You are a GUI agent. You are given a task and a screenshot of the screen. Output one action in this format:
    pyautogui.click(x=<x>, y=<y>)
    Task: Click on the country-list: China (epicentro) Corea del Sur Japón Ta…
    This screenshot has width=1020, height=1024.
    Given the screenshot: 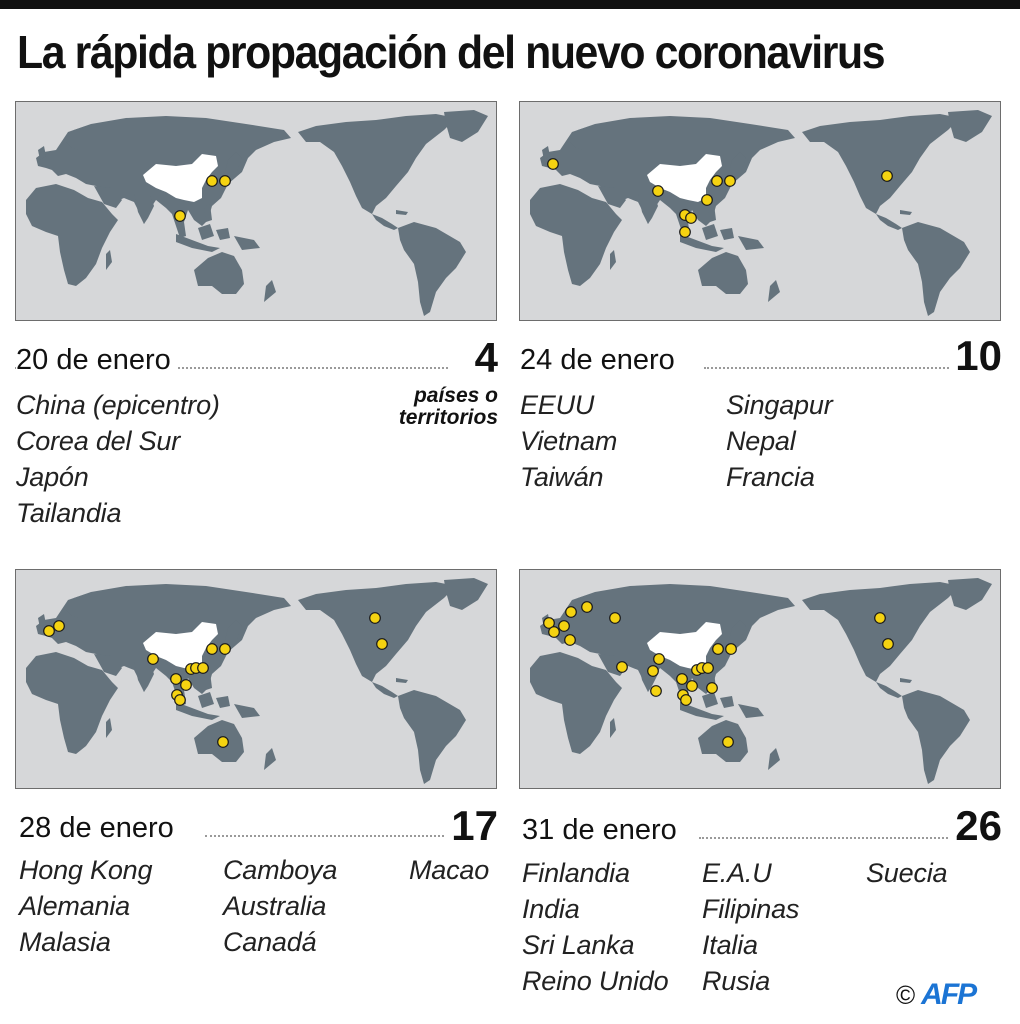 What is the action you would take?
    pyautogui.click(x=118, y=459)
    